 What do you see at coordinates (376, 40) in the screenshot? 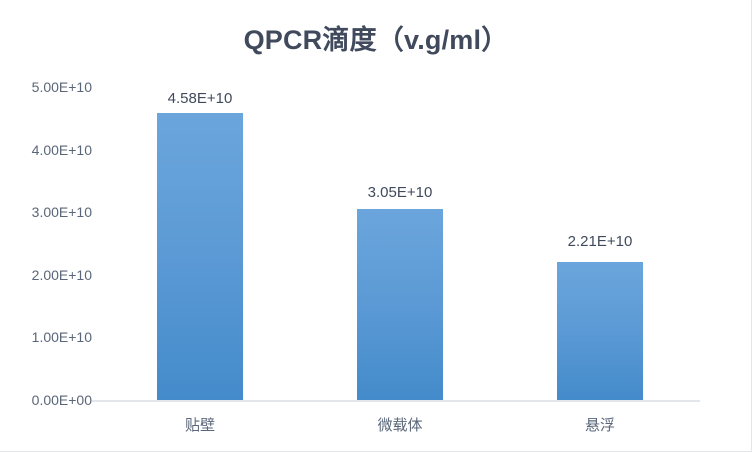
I see `chart-title: QPCR滴度（v.g/ml）` at bounding box center [376, 40].